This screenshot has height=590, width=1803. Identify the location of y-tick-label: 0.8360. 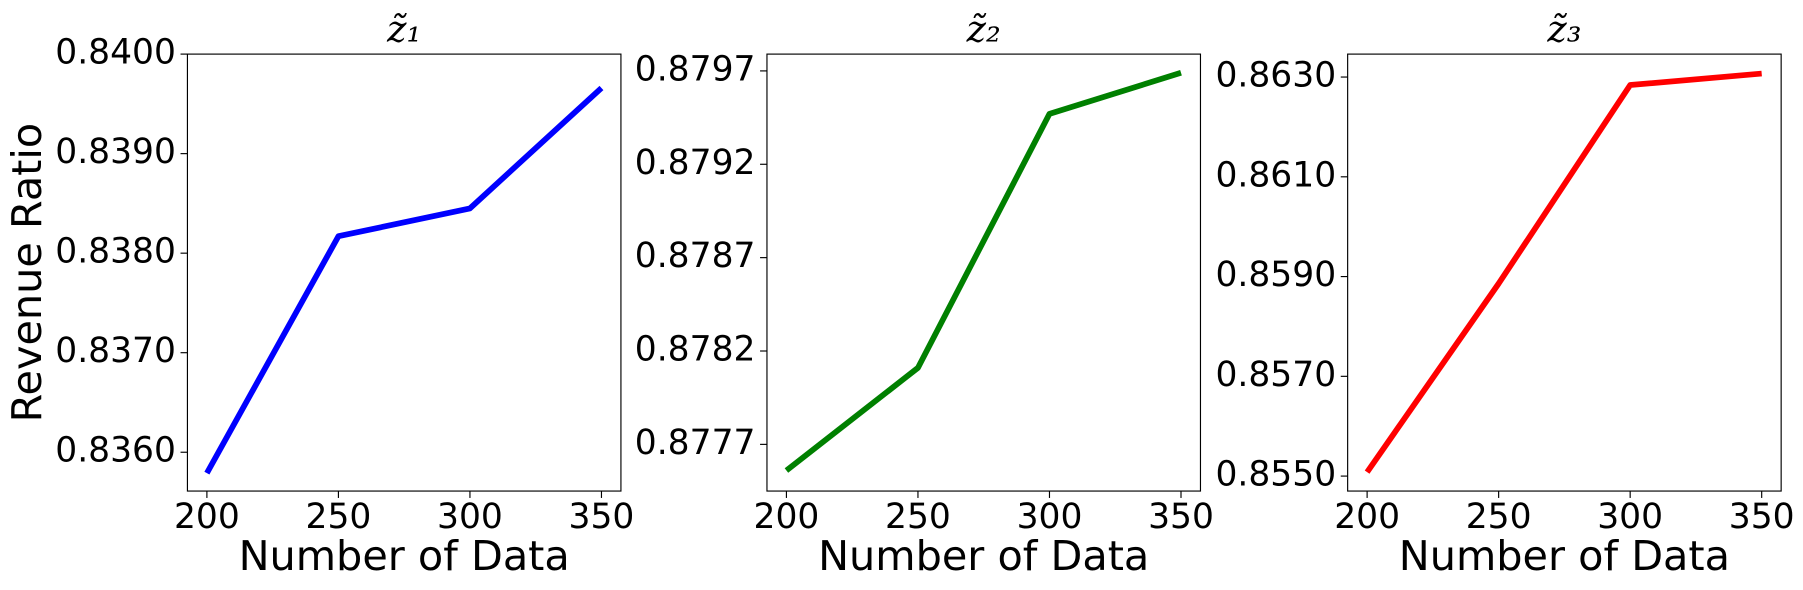
(115, 451).